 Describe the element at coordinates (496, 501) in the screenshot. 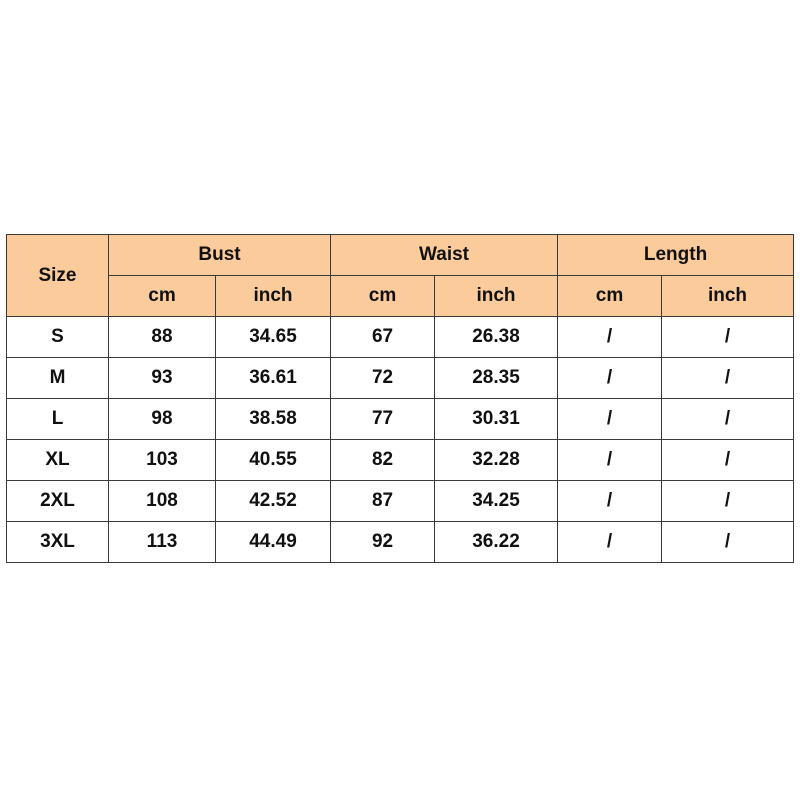

I see `measurement-cell: 34.25` at that location.